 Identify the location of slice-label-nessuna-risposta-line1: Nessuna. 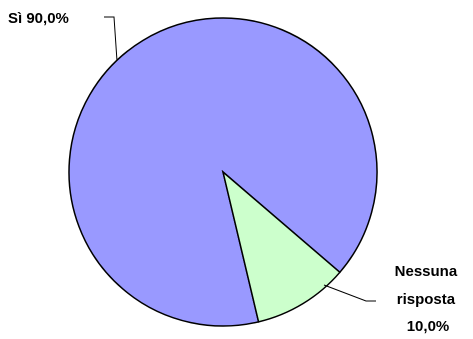
(426, 271).